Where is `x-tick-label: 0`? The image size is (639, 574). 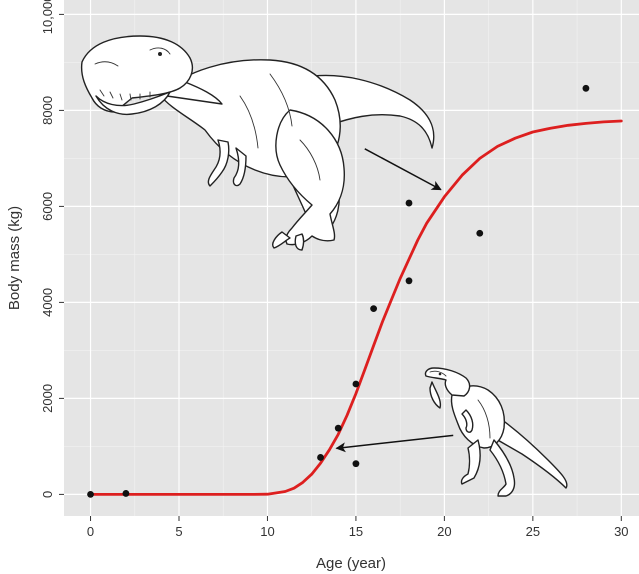
x-tick-label: 0 is located at coordinates (90, 531).